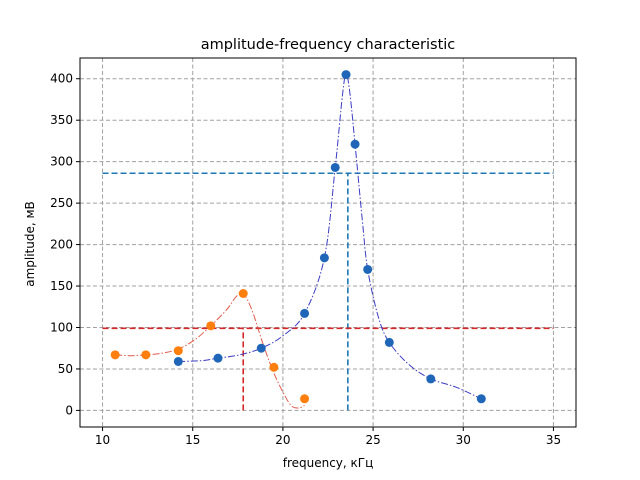  I want to click on y-axis-label: amplitude, мВ, so click(30, 244).